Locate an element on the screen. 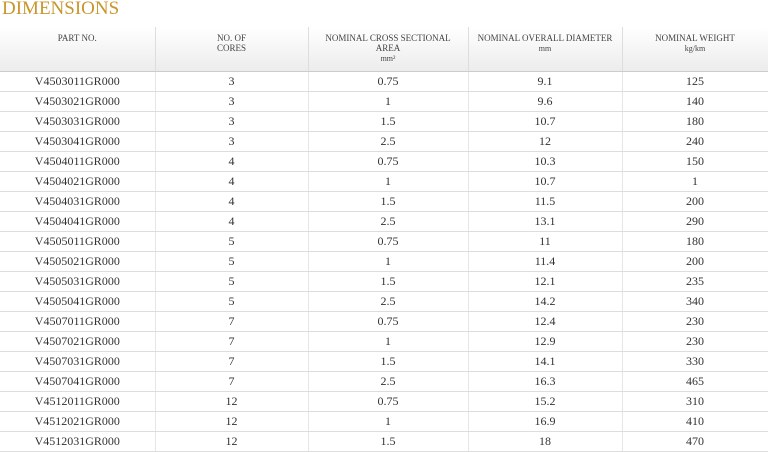 The image size is (768, 452). table-cell: 16.3 is located at coordinates (545, 381).